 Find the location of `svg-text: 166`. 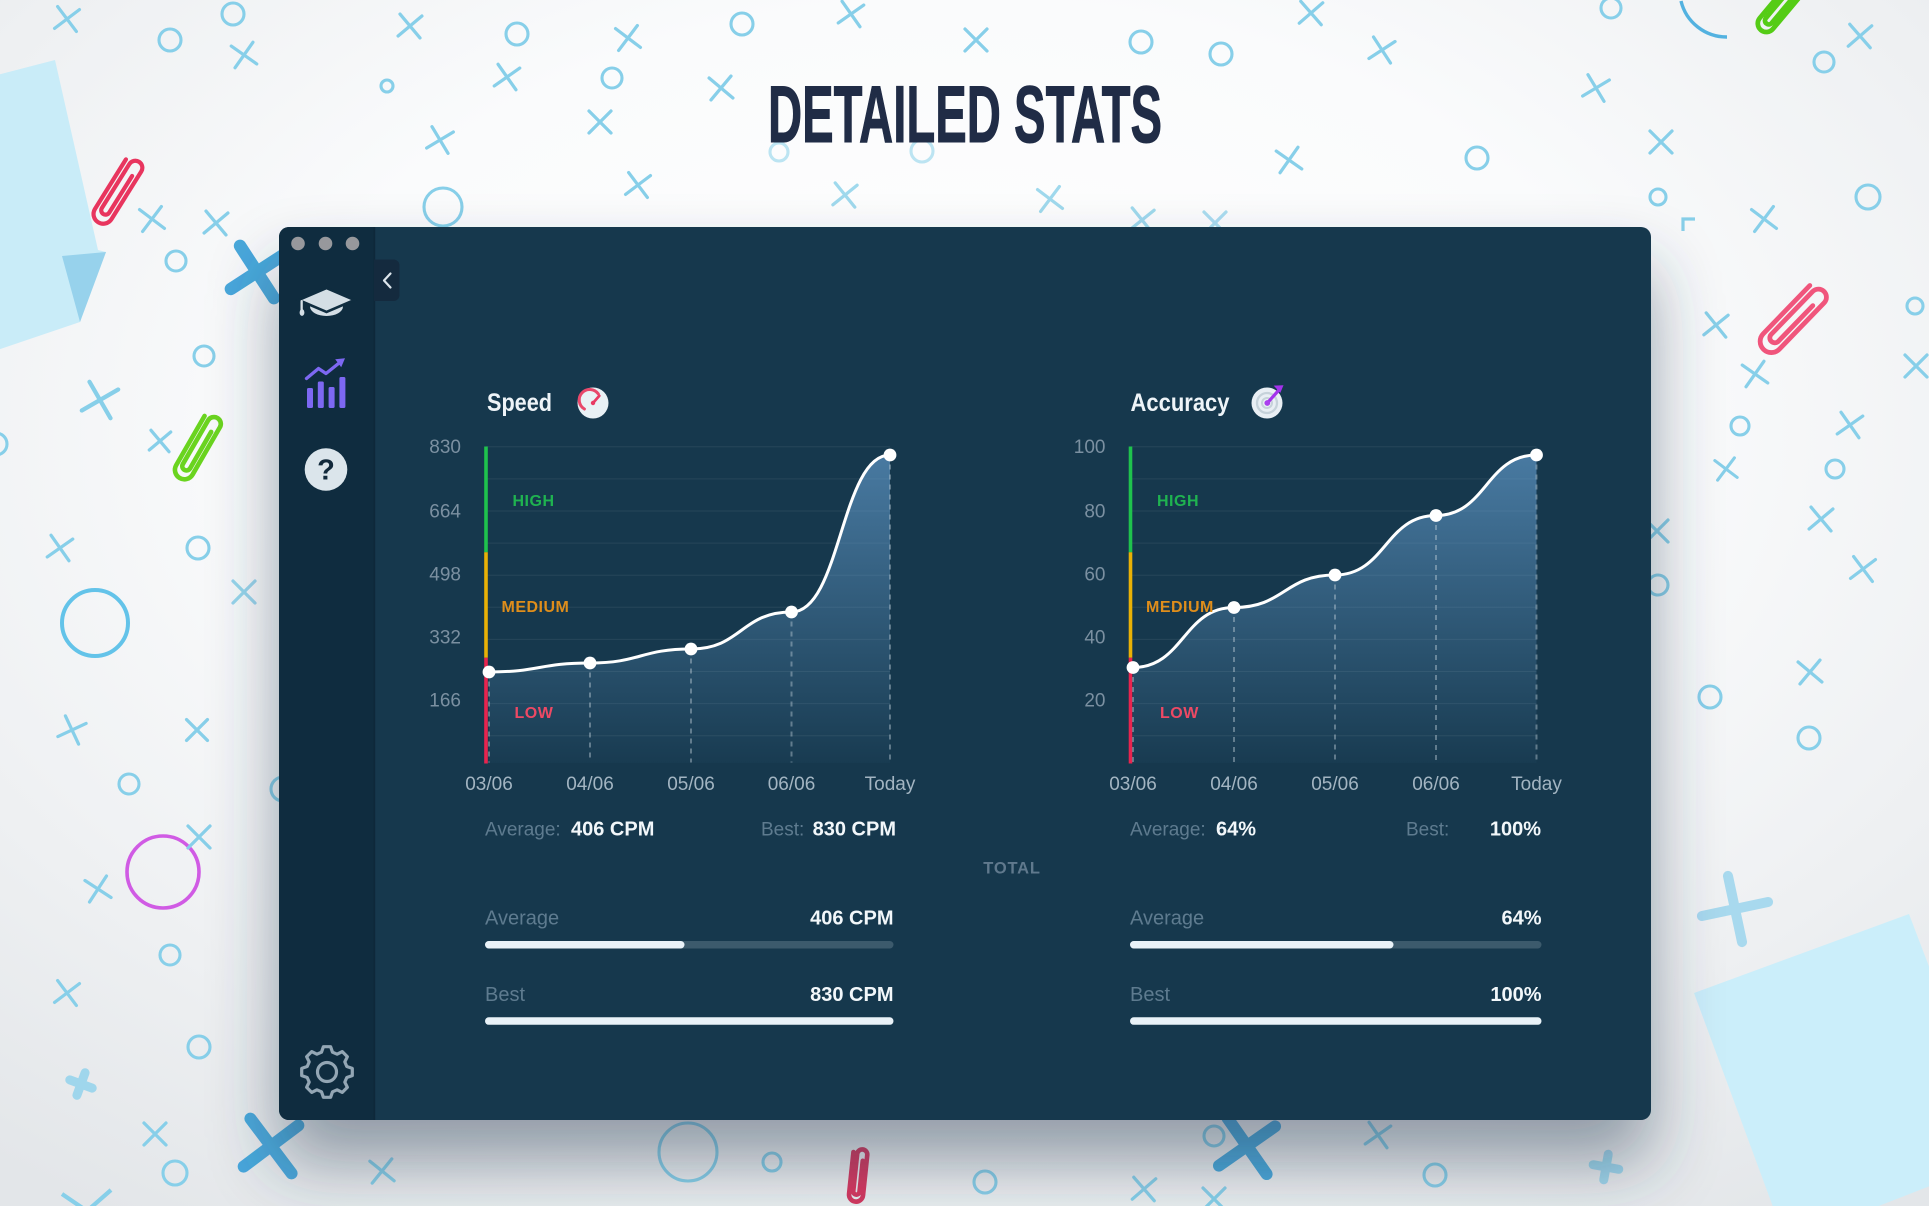

svg-text: 166 is located at coordinates (445, 701).